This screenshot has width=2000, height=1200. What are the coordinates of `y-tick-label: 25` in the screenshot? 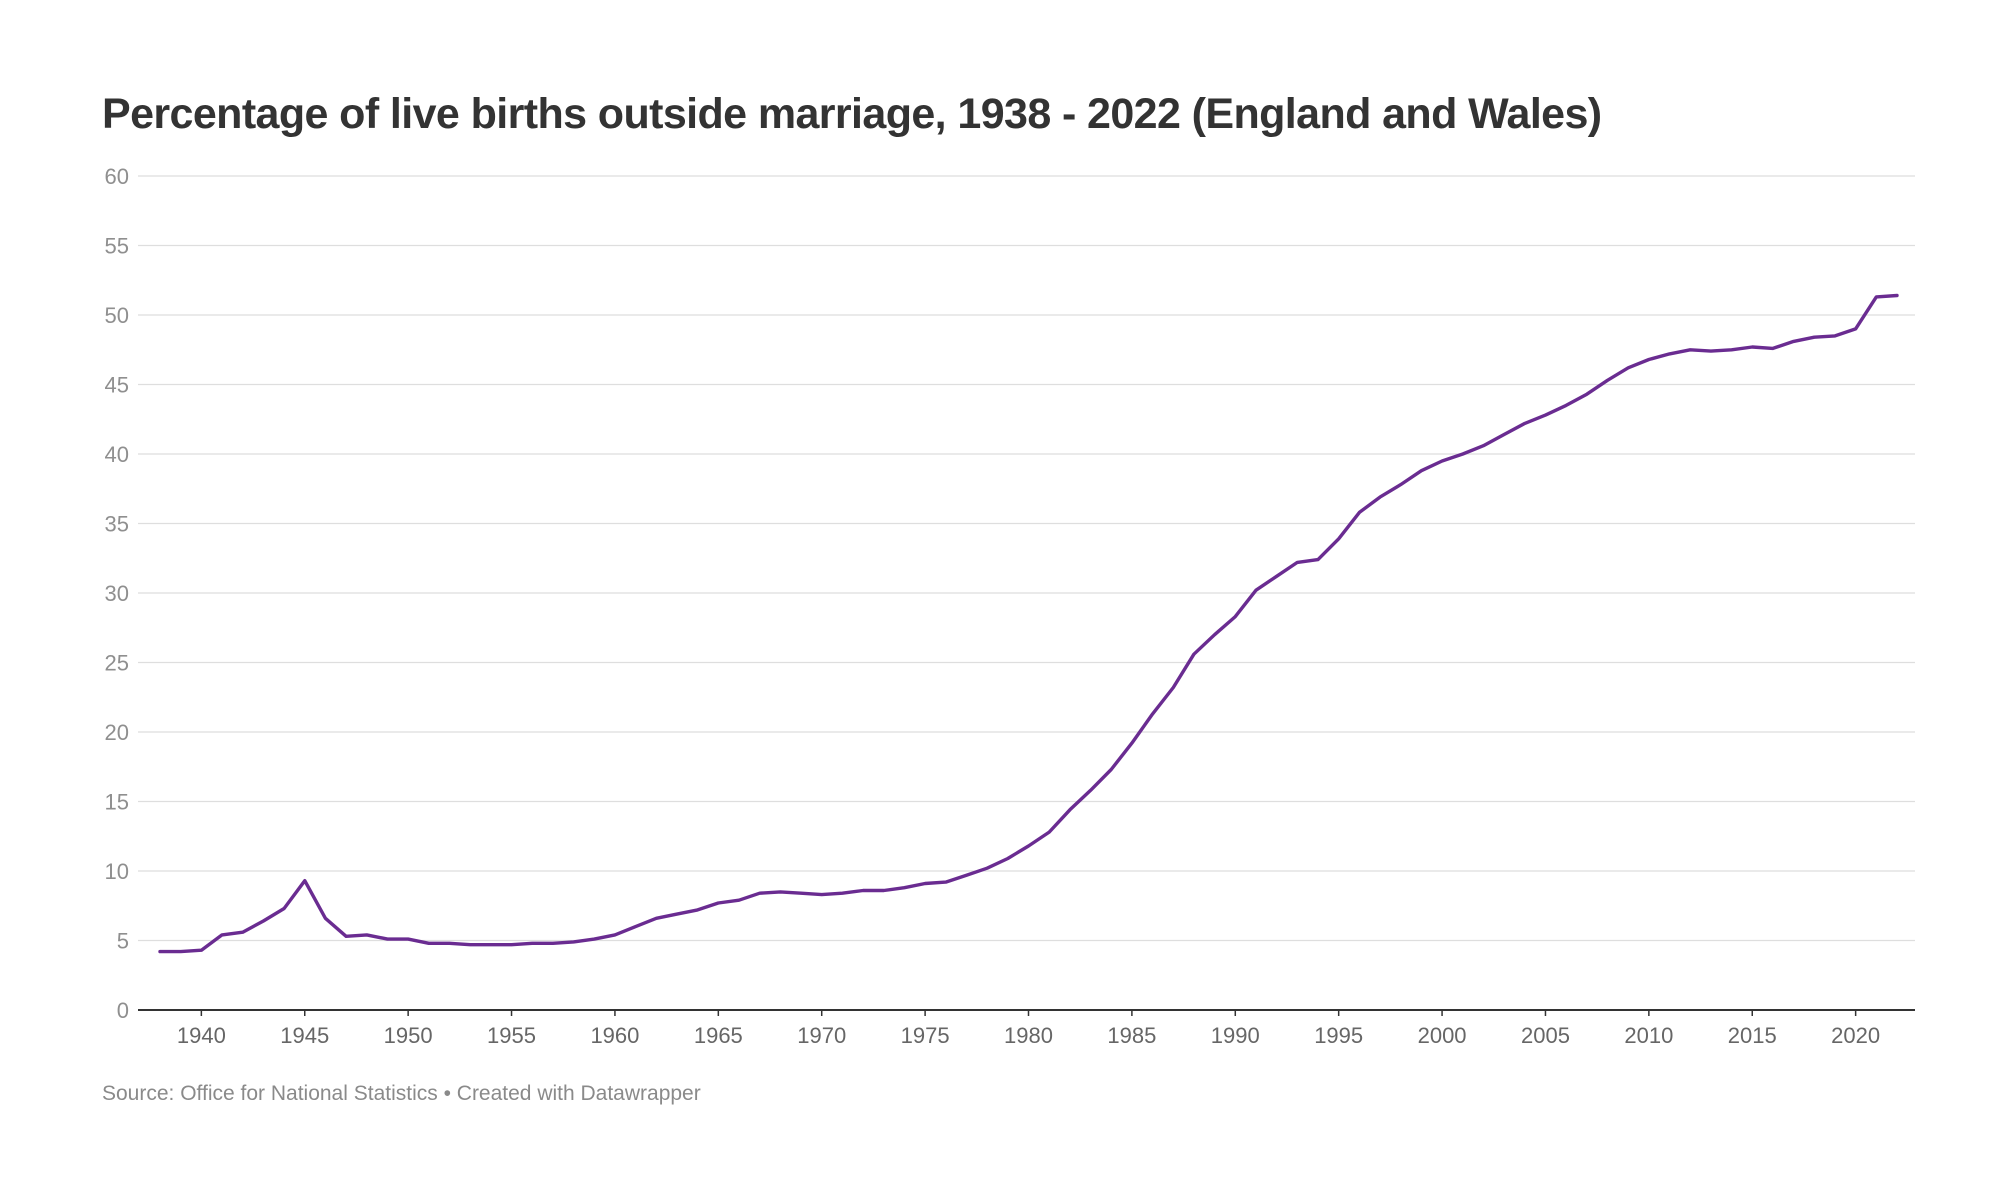 It's located at (117, 663).